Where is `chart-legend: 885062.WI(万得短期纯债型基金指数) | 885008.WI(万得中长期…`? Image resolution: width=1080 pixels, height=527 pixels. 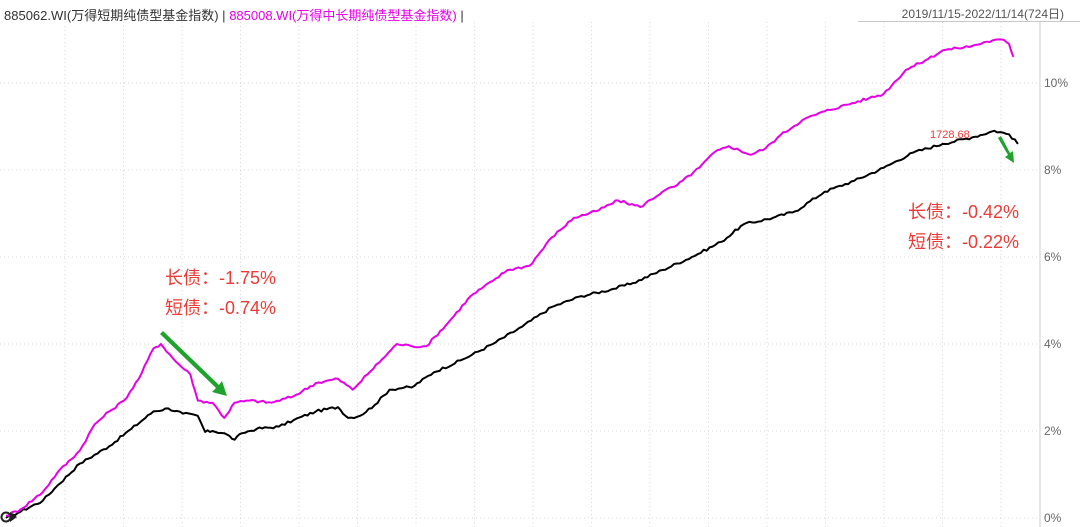 chart-legend: 885062.WI(万得短期纯债型基金指数) | 885008.WI(万得中长期… is located at coordinates (234, 14).